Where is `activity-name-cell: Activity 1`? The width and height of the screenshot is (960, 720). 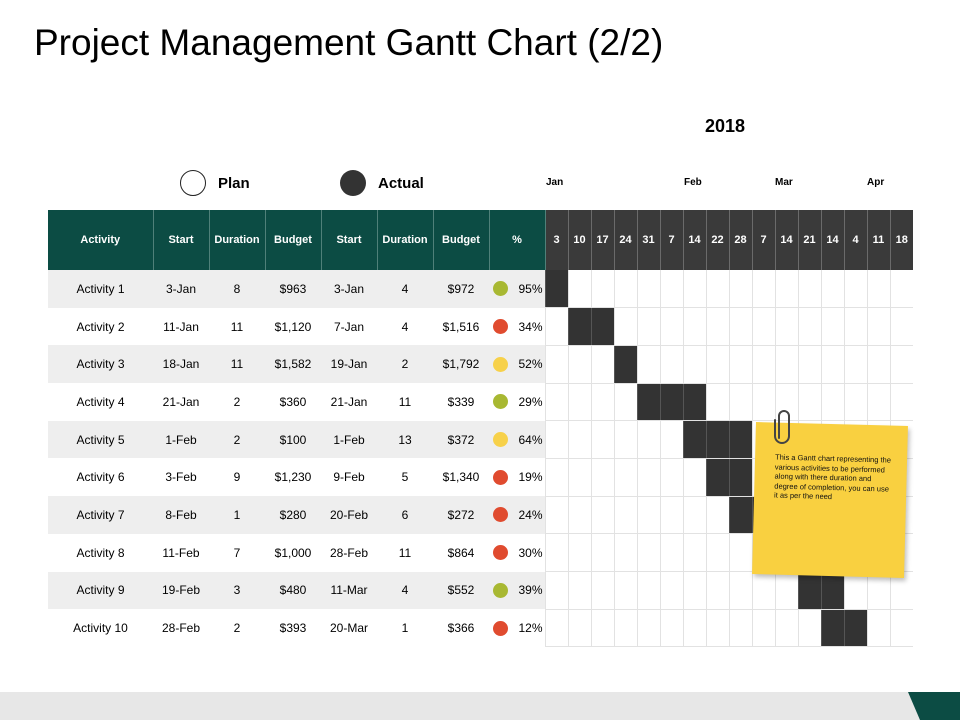 activity-name-cell: Activity 1 is located at coordinates (100, 289).